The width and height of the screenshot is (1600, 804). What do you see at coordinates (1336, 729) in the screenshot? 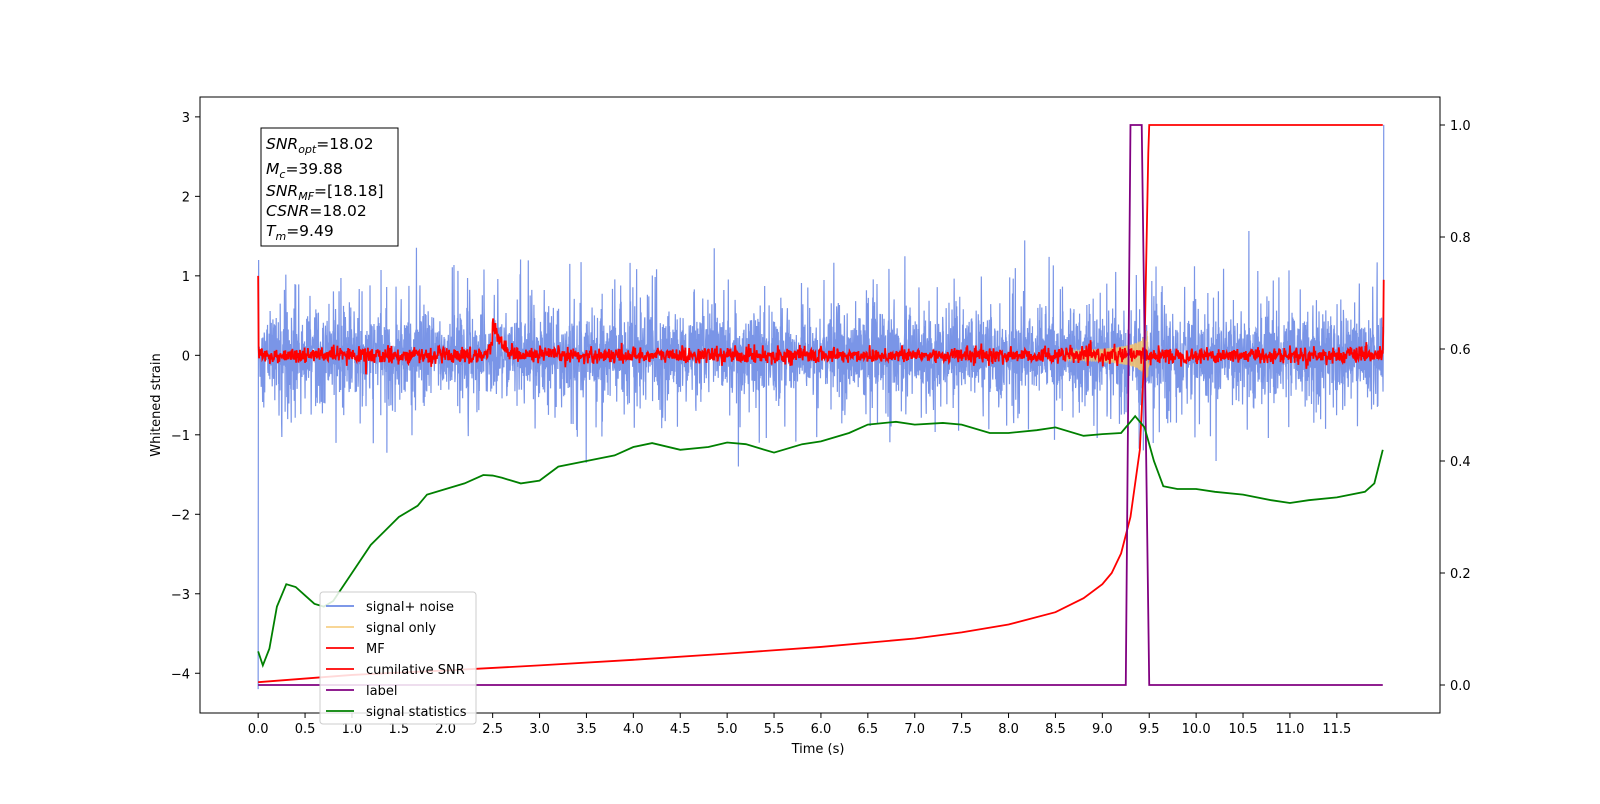
I see `x-tick-label: 11.5` at bounding box center [1336, 729].